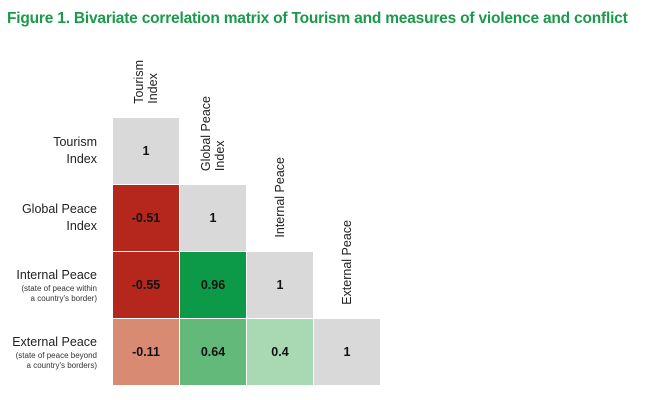  I want to click on matrix-cell-r2-c2: 1, so click(280, 285).